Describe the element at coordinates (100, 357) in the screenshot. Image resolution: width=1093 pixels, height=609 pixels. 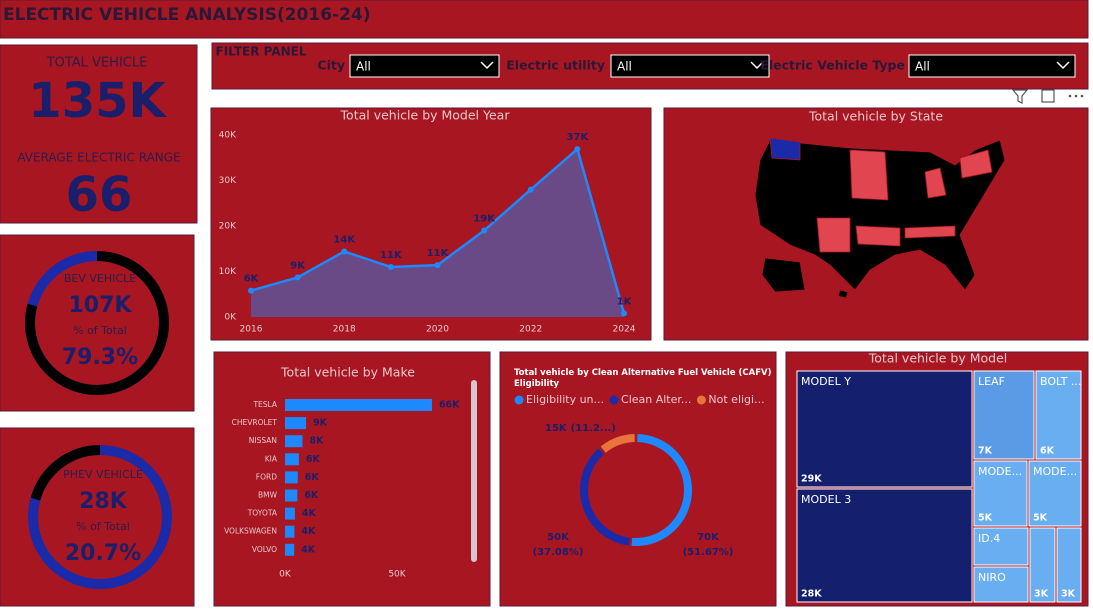
I see `ring-share: 79.3%` at that location.